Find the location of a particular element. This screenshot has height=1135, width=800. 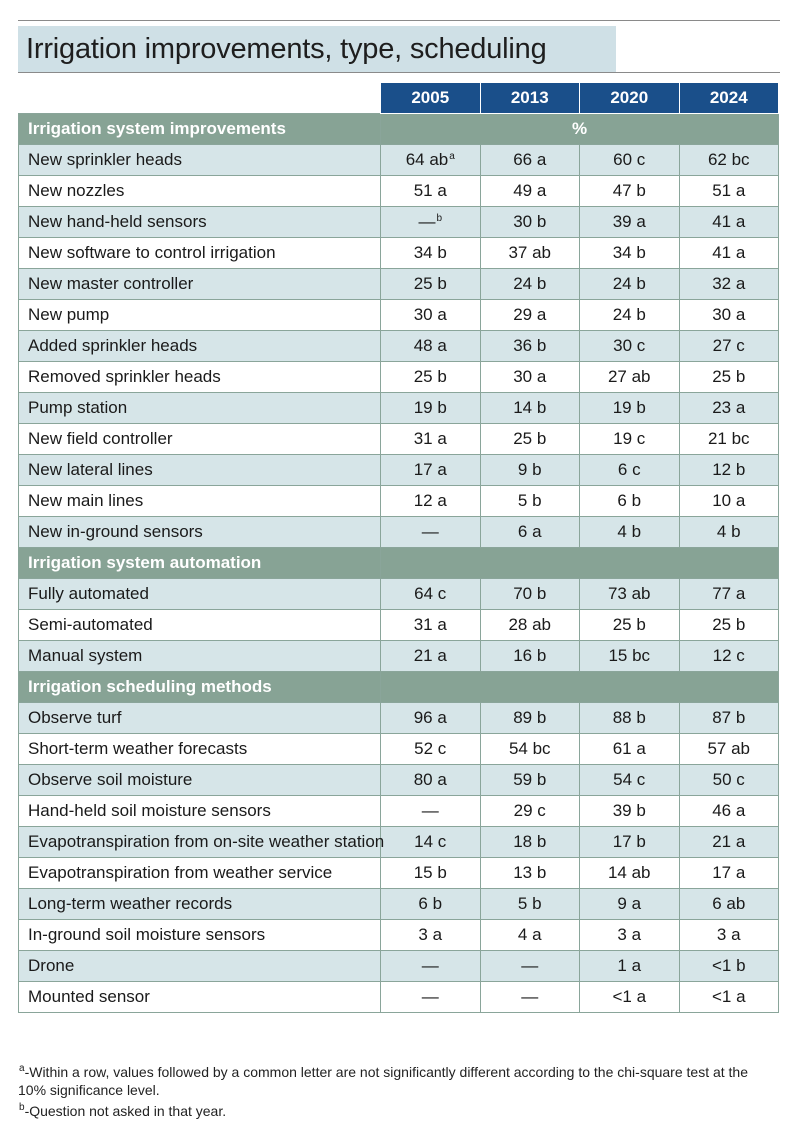

value-cell: 57 ab is located at coordinates (728, 749).